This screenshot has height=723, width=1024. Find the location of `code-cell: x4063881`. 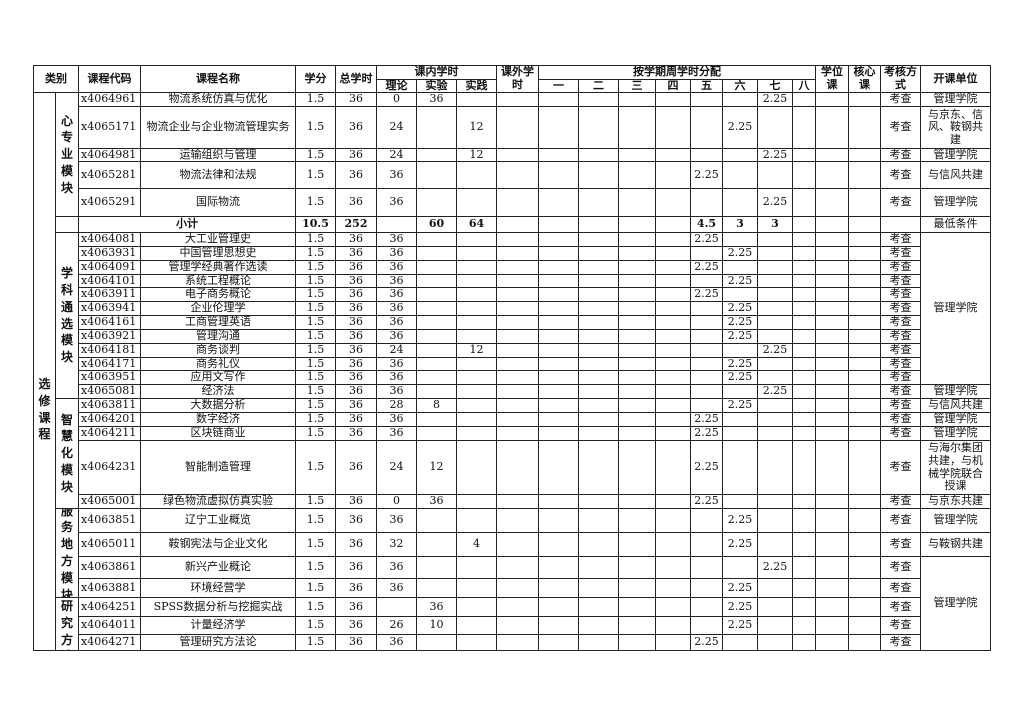

code-cell: x4063881 is located at coordinates (109, 588).